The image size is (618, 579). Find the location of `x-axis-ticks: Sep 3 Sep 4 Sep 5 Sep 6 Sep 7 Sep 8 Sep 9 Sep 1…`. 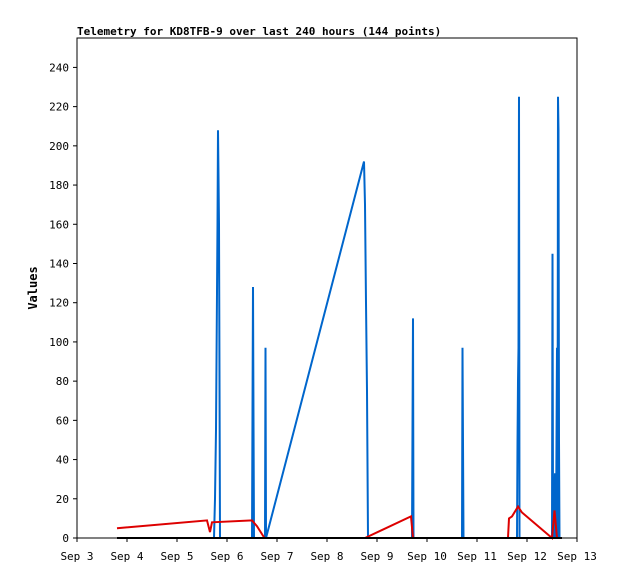

x-axis-ticks: Sep 3 Sep 4 Sep 5 Sep 6 Sep 7 Sep 8 Sep 9 Sep 1… is located at coordinates (328, 550).